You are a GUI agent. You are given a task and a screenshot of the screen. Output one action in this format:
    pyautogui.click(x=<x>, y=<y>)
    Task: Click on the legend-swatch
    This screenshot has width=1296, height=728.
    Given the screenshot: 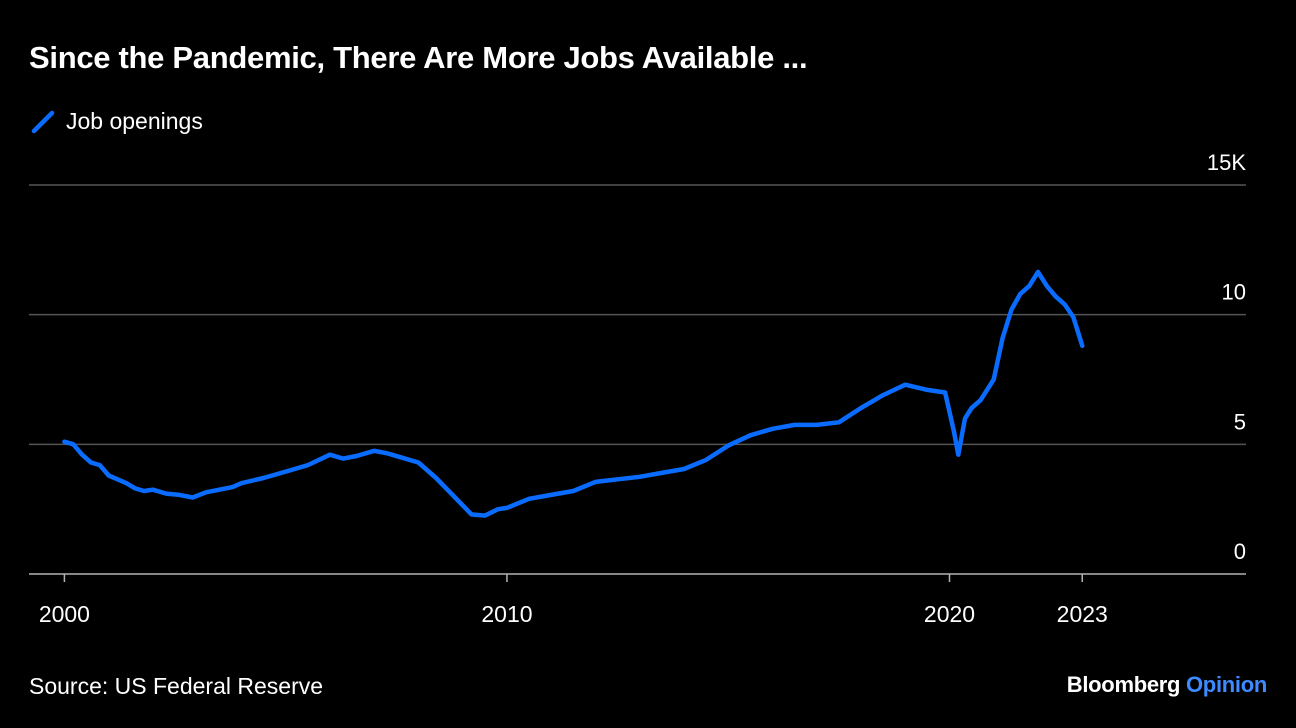 What is the action you would take?
    pyautogui.click(x=43, y=121)
    